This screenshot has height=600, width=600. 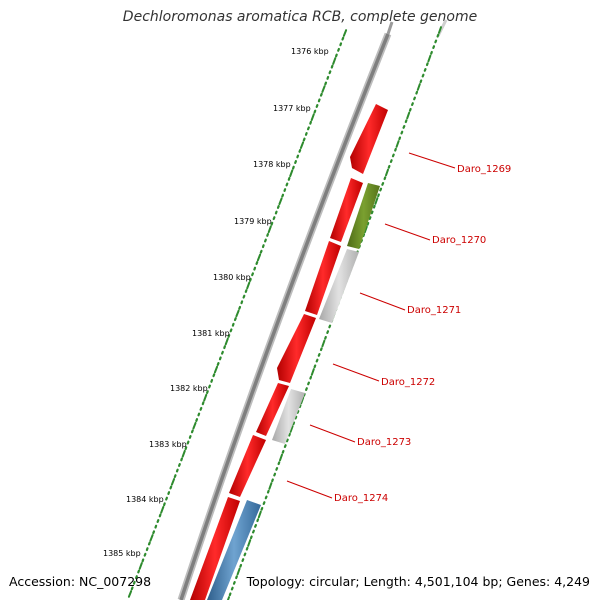 I want to click on tick-label: 1379 kbp, so click(x=253, y=221).